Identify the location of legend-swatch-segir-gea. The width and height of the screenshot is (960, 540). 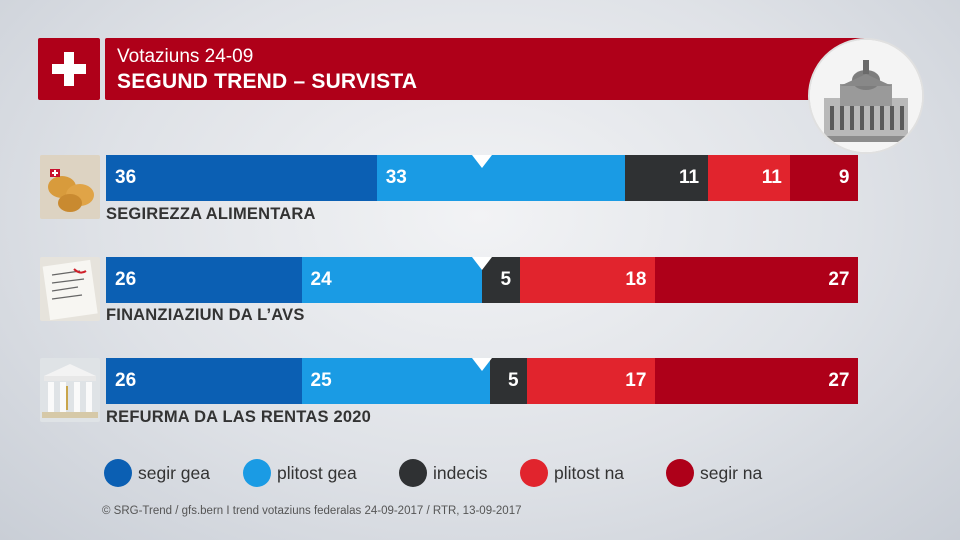
(118, 473).